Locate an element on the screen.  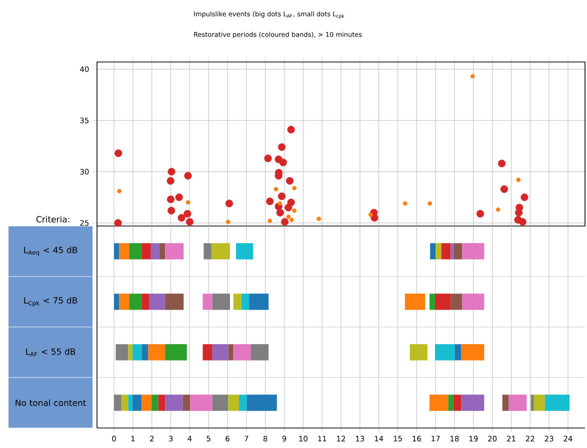
y-axis-title: Criteria: is located at coordinates (53, 219).